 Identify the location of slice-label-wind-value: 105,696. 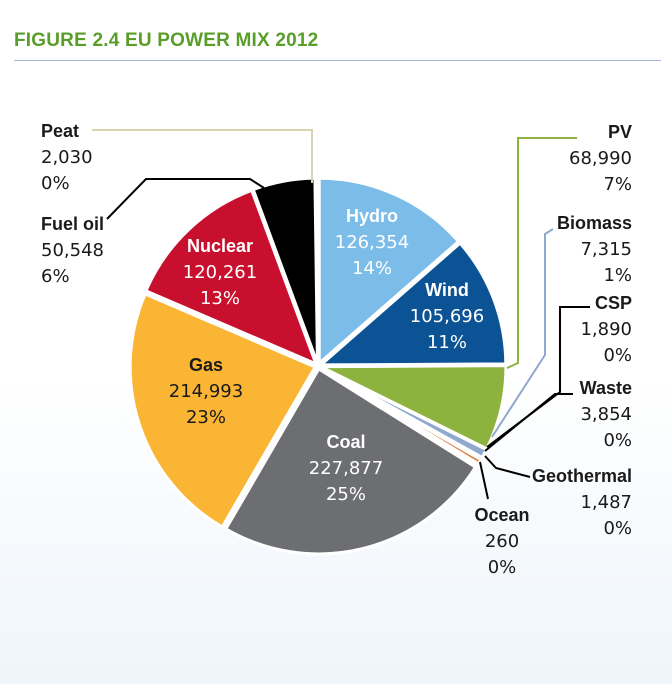
(447, 316).